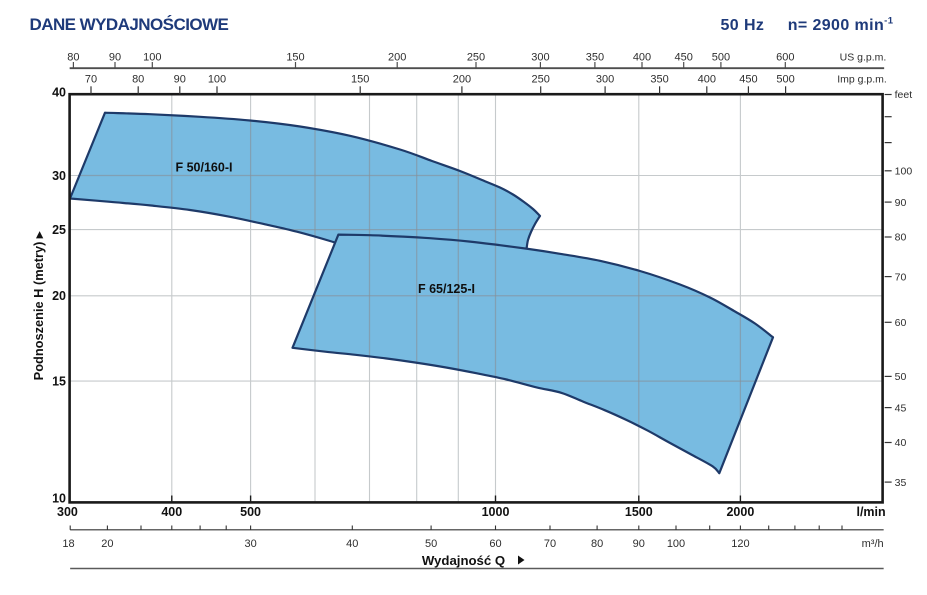  Describe the element at coordinates (743, 25) in the screenshot. I see `svg-text: 50 Hz` at that location.